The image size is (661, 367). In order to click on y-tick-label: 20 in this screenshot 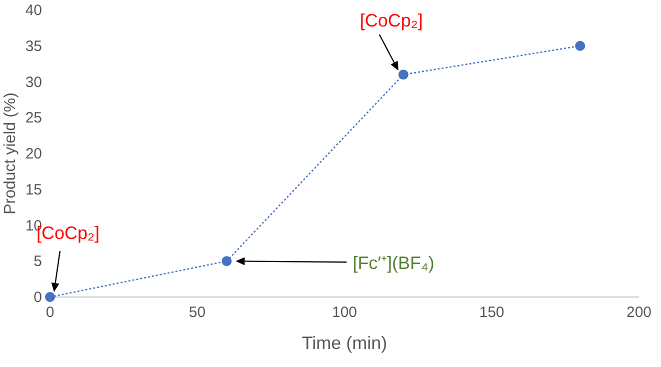, I will do `click(33, 154)`.